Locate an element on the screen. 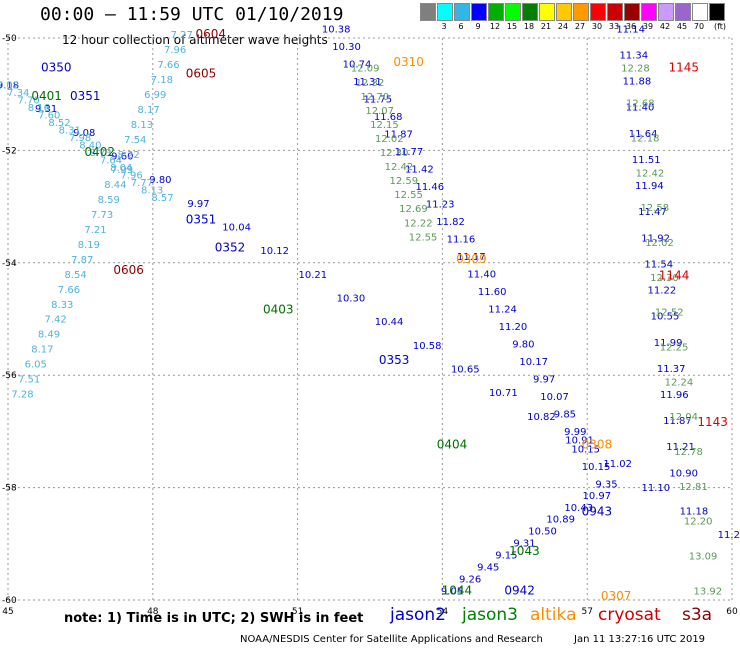  wave-height-value: 7.64 is located at coordinates (111, 161).